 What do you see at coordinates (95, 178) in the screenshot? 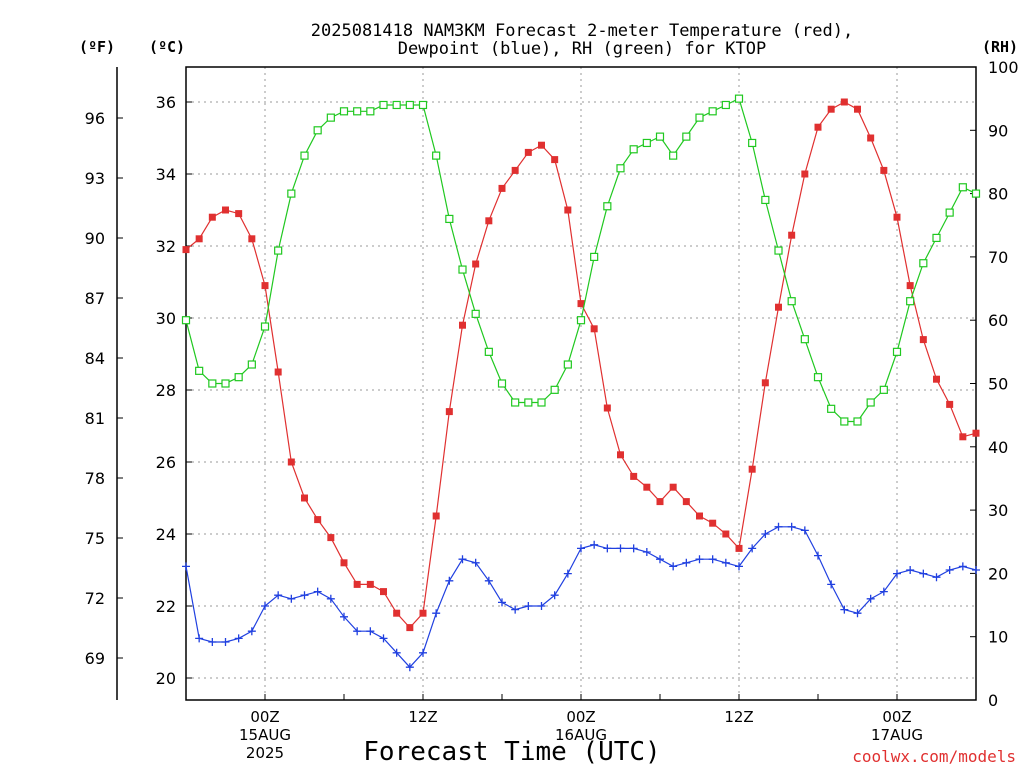
I see `fahrenheit-tick-label: 93` at bounding box center [95, 178].